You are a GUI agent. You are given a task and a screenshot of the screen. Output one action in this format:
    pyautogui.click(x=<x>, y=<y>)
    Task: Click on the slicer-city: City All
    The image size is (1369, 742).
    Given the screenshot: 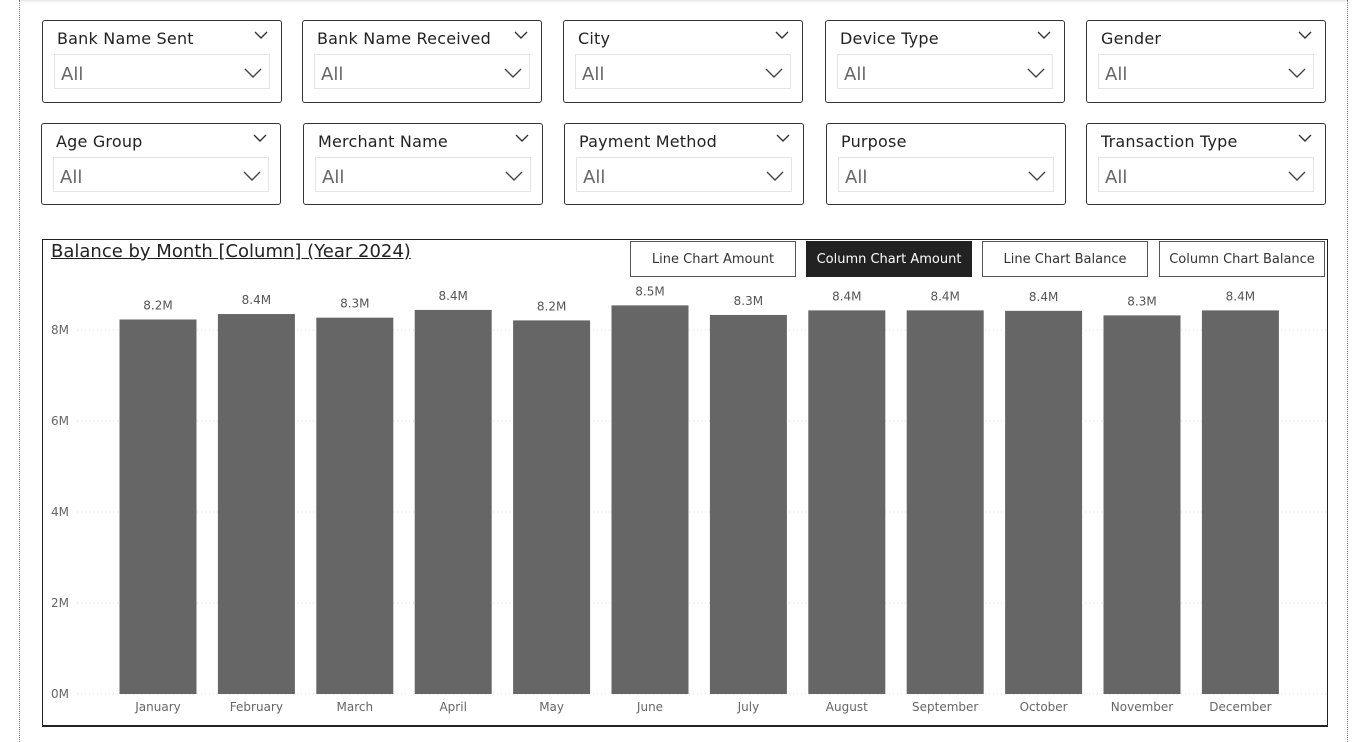 What is the action you would take?
    pyautogui.click(x=683, y=61)
    